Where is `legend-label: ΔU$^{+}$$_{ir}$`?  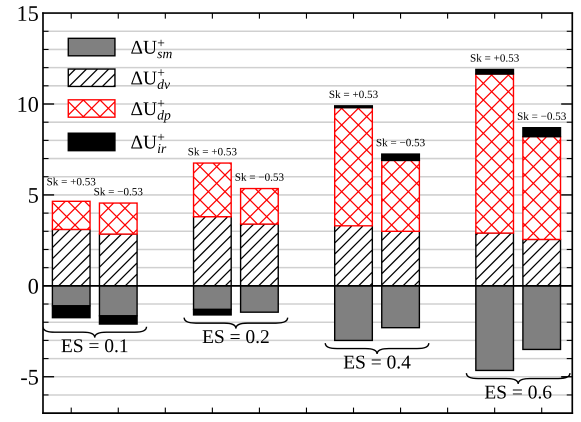 legend-label: ΔU$^{+}$$_{ir}$ is located at coordinates (148, 143).